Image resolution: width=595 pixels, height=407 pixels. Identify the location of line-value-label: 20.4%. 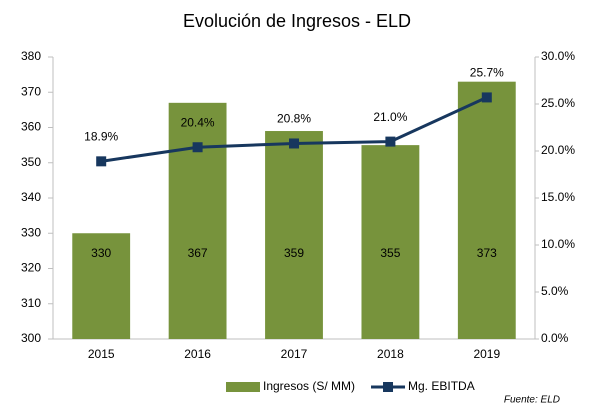
(198, 122).